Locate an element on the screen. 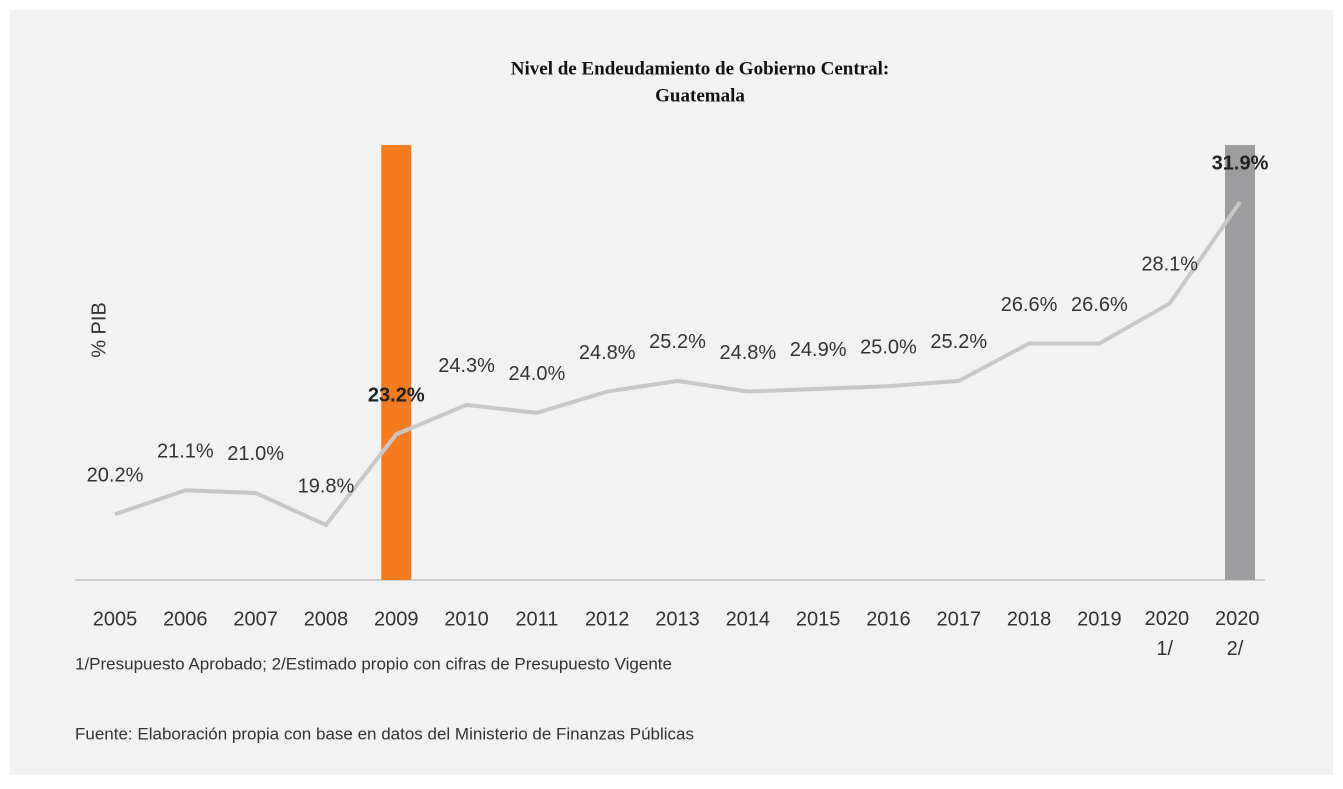 The image size is (1343, 789). x-tick-label: 2018 is located at coordinates (1029, 619).